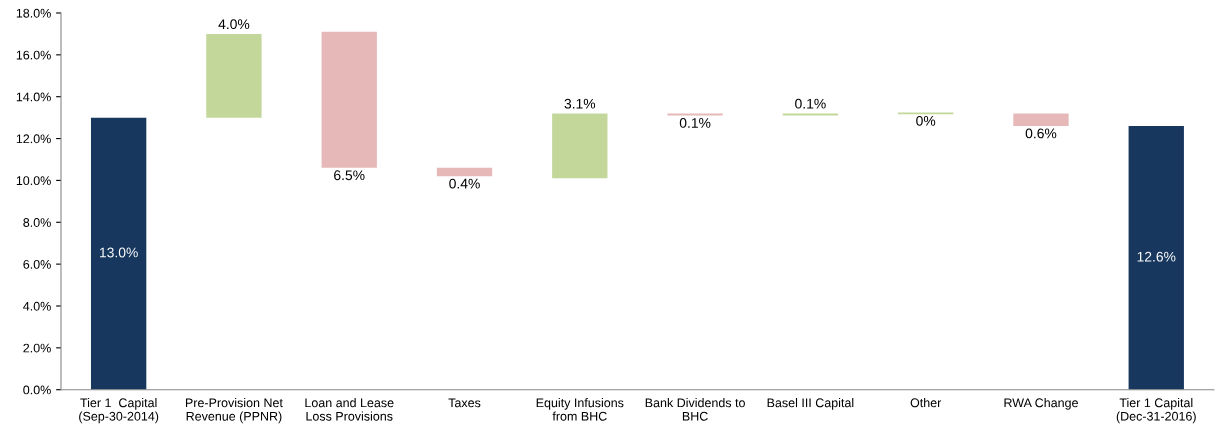 This screenshot has width=1220, height=433. Describe the element at coordinates (234, 411) in the screenshot. I see `x-tick-label: Pre-Provision Net Revenue (PPNR)` at that location.